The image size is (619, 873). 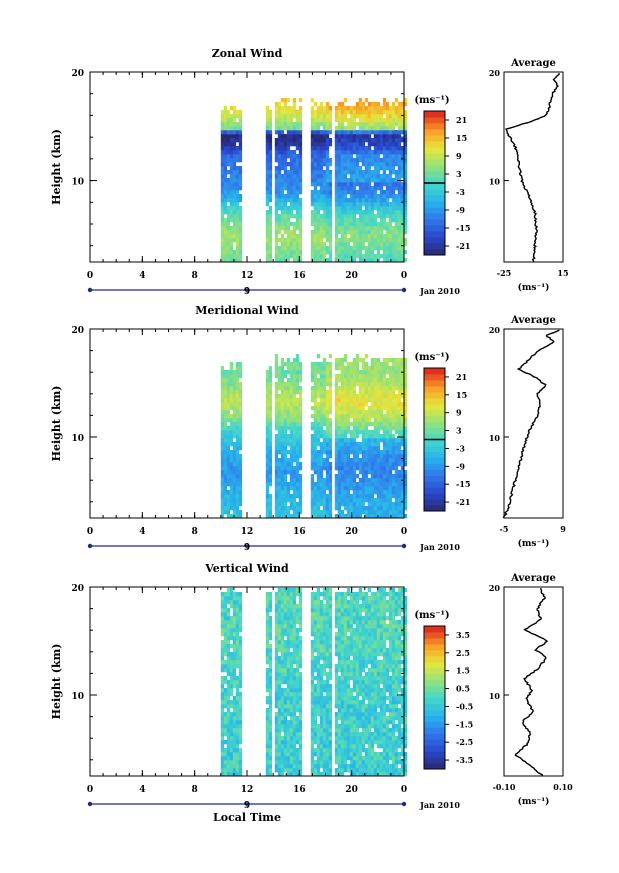 What do you see at coordinates (90, 290) in the screenshot?
I see `date-bar-start-marker` at bounding box center [90, 290].